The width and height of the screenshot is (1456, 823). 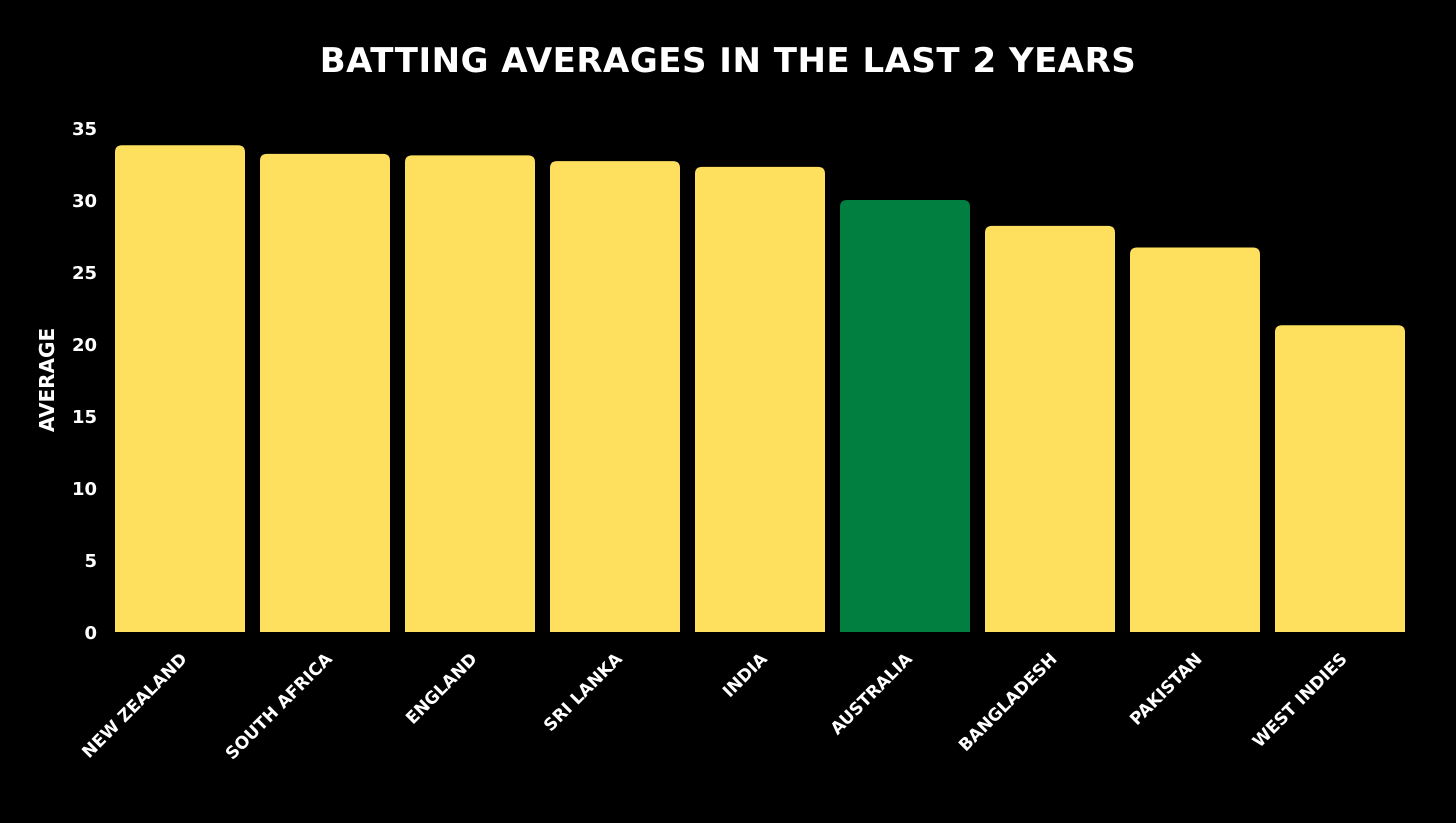 I want to click on chart-title: BATTING AVERAGES IN THE LAST 2 YEARS, so click(x=728, y=61).